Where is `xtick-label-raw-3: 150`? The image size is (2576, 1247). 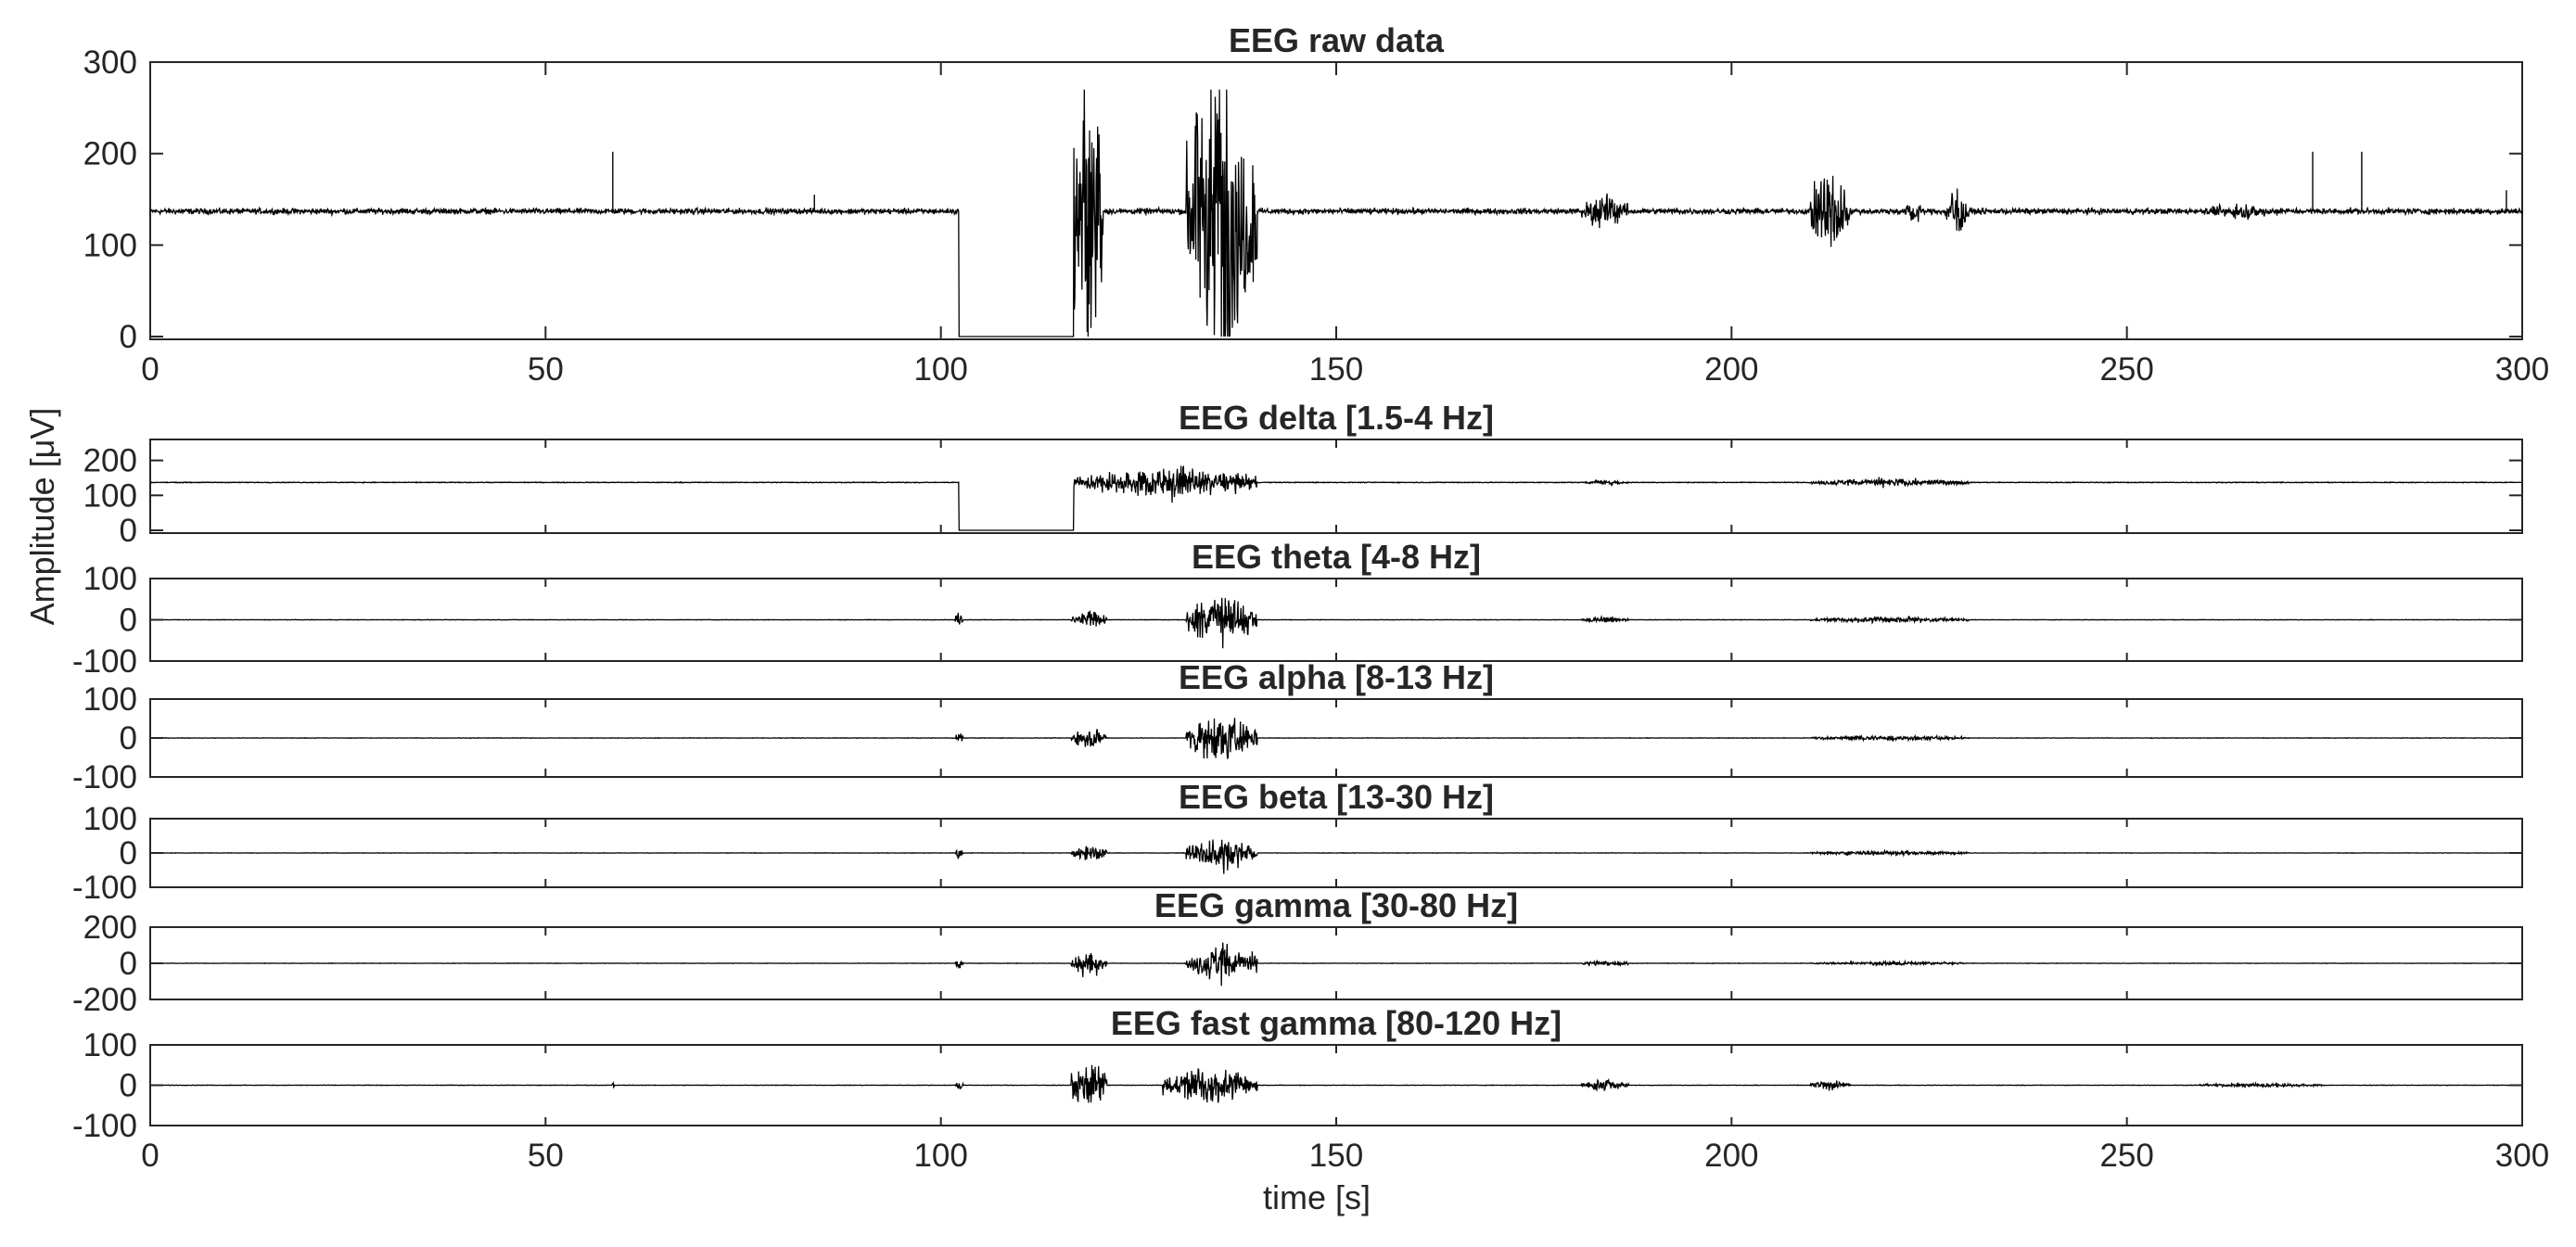
xtick-label-raw-3: 150 is located at coordinates (1336, 369).